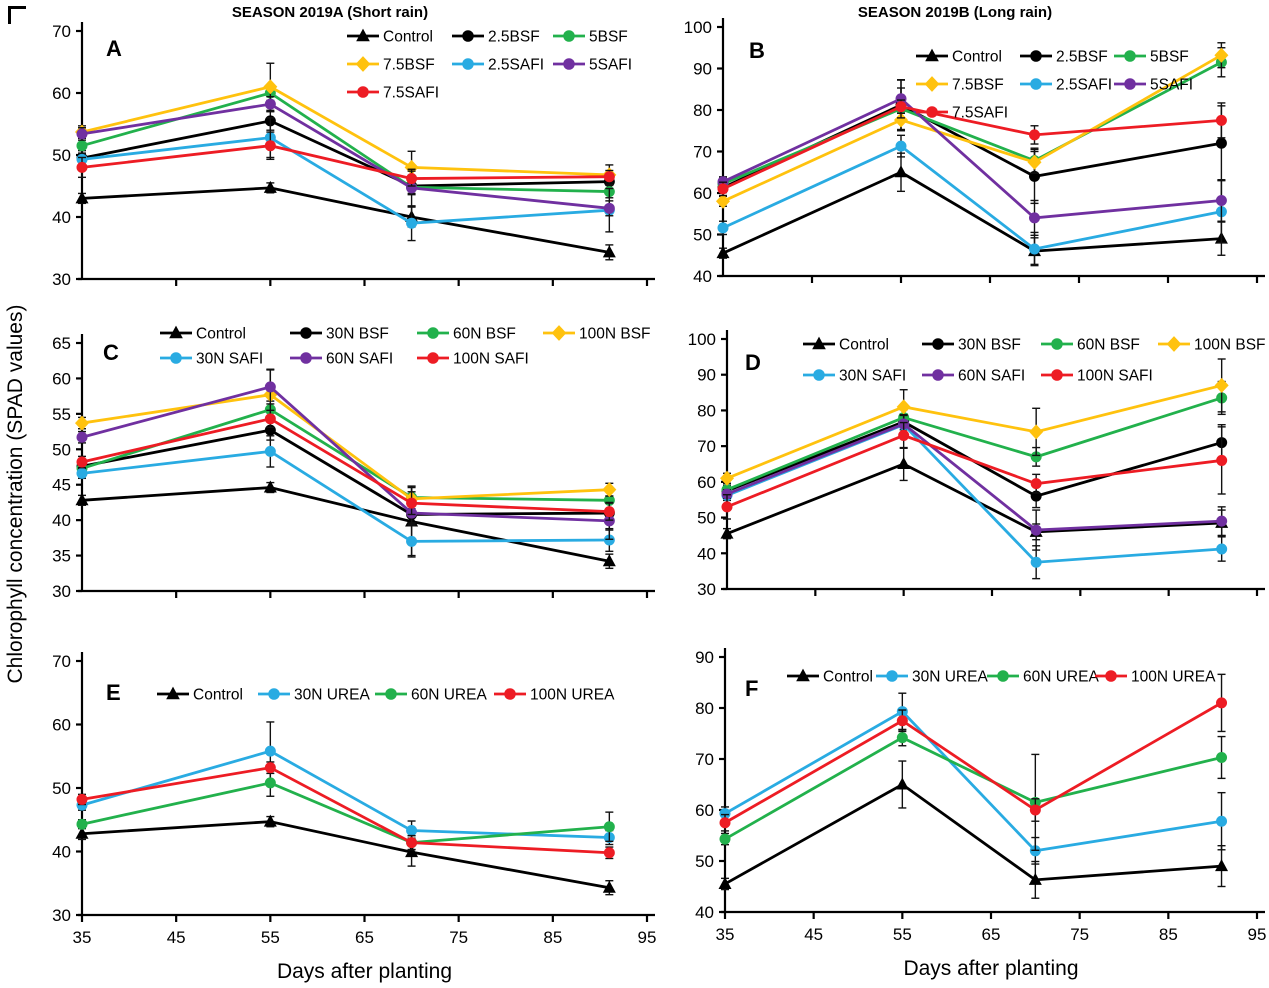 This screenshot has width=1269, height=988. What do you see at coordinates (978, 85) in the screenshot?
I see `svg-text: 7.5BSF` at bounding box center [978, 85].